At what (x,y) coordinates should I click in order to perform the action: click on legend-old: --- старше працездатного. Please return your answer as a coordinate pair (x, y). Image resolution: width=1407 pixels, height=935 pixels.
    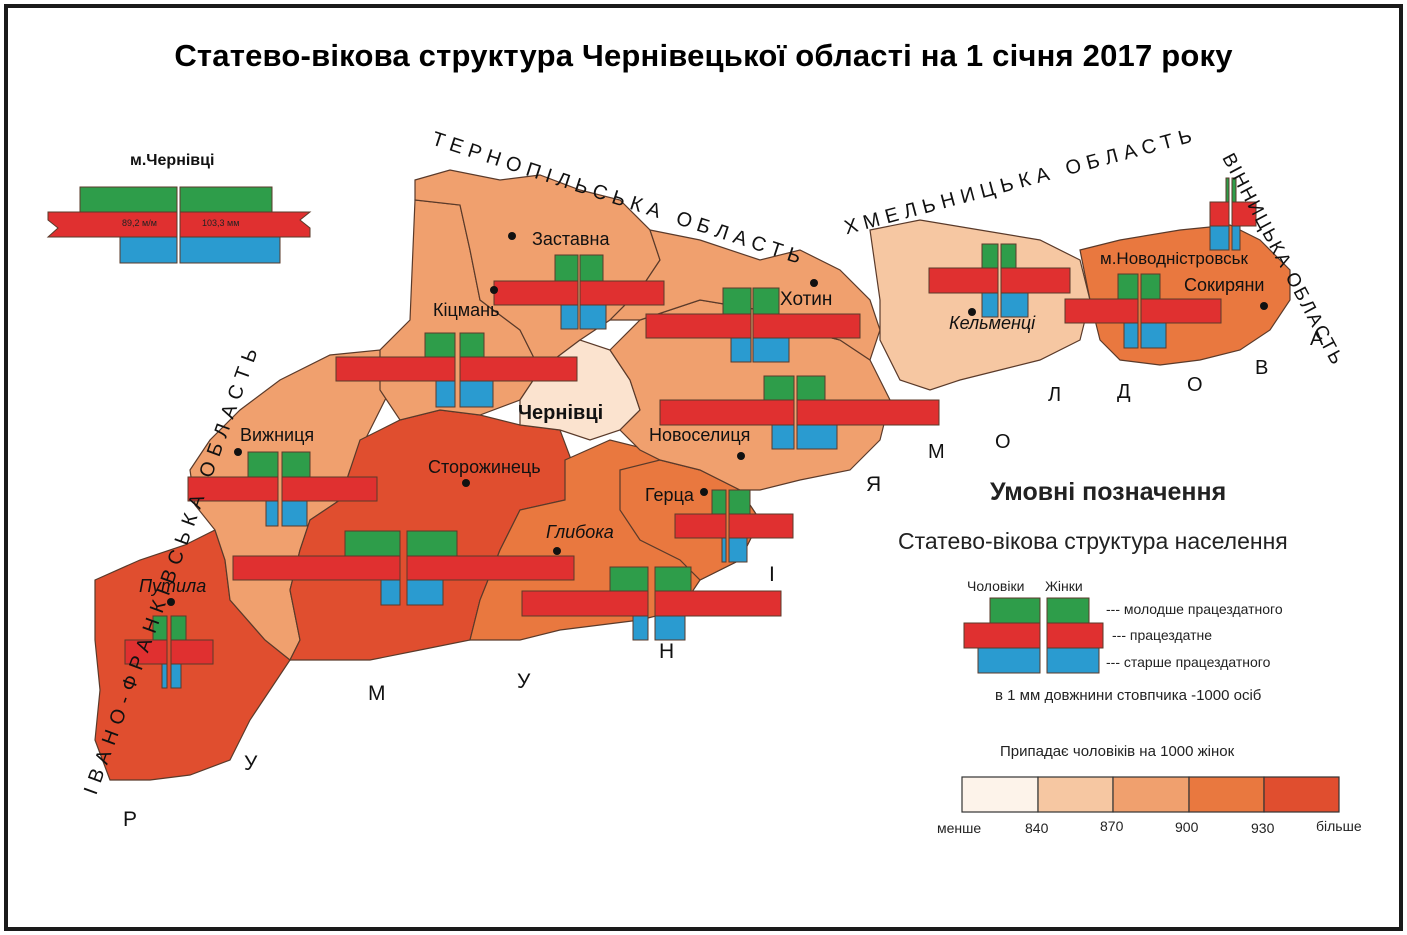
    Looking at the image, I should click on (1188, 662).